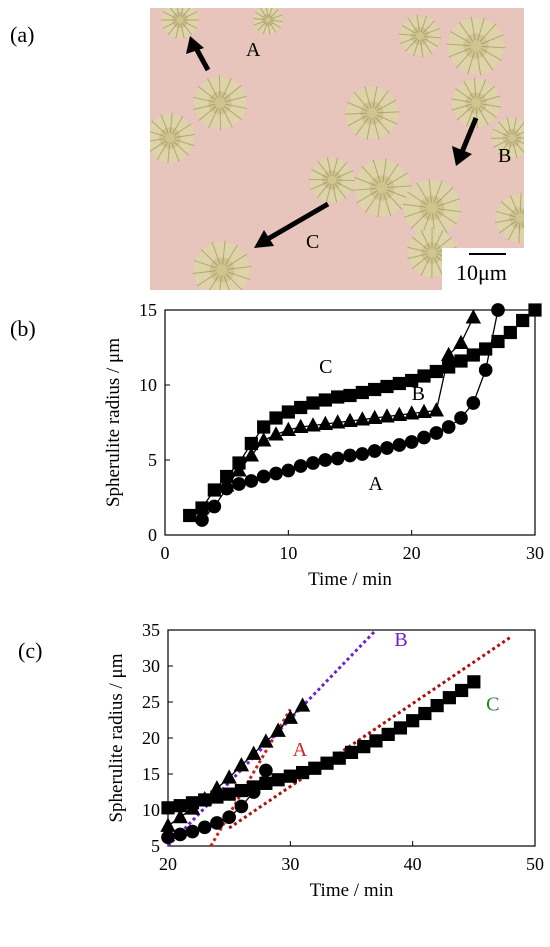 This screenshot has width=550, height=947. Describe the element at coordinates (151, 774) in the screenshot. I see `y-tick-label: 15` at that location.